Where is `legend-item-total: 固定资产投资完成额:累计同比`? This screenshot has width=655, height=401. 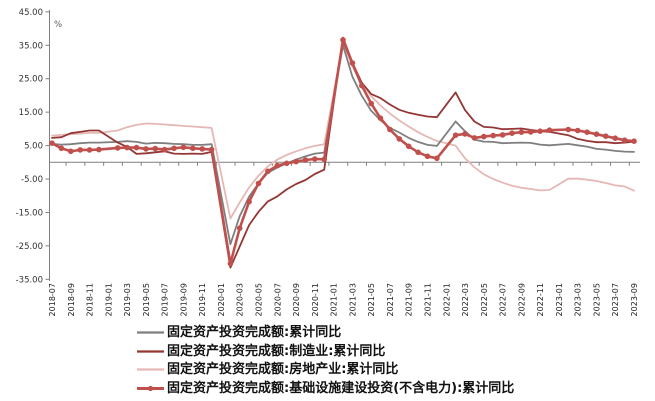
legend-item-total: 固定资产投资完成额:累计同比 is located at coordinates (325, 332).